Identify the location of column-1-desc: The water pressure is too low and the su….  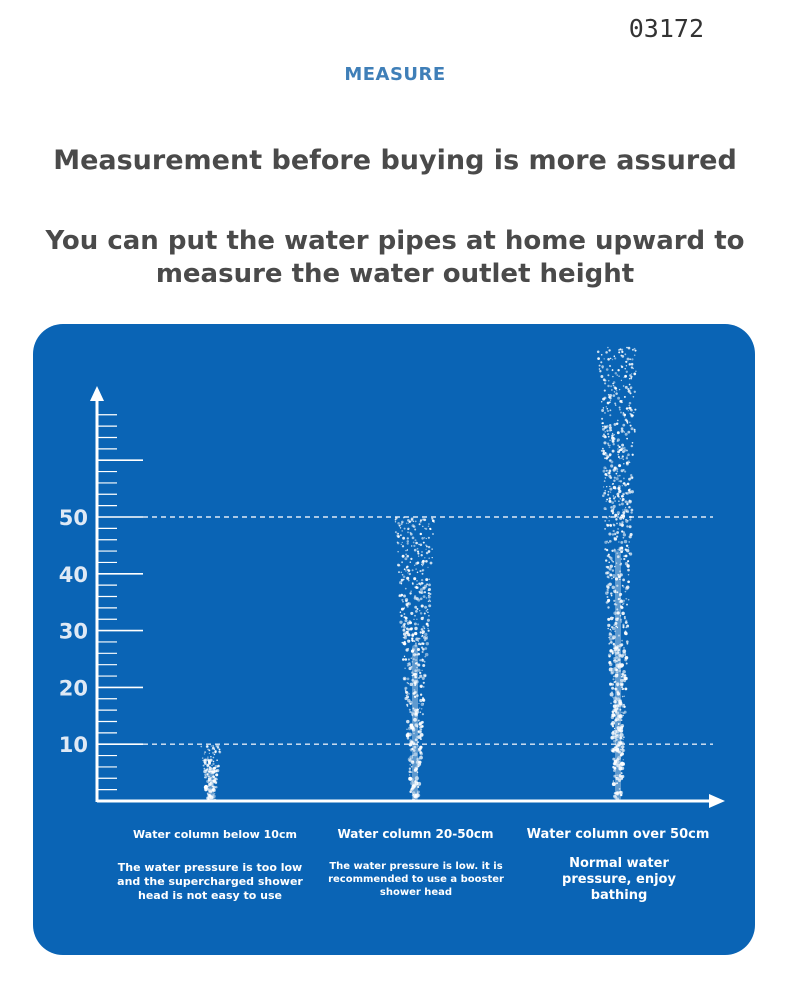
(210, 881).